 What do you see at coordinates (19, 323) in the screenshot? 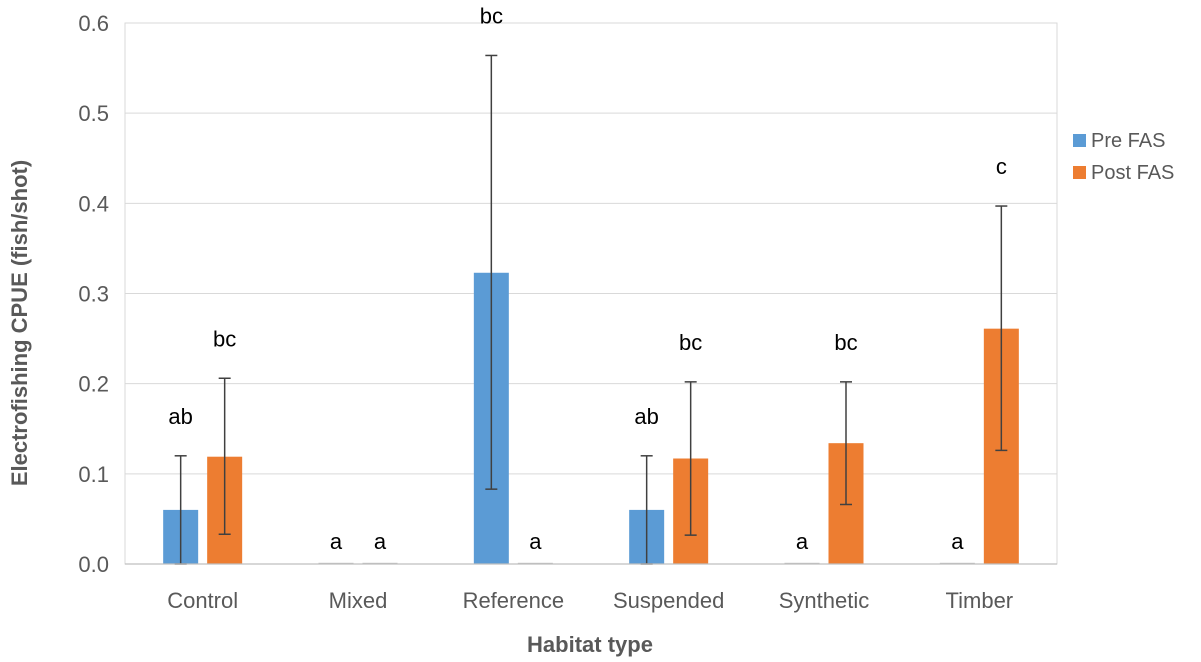
I see `y-axis-title: Electrofishing CPUE (fish/shot)` at bounding box center [19, 323].